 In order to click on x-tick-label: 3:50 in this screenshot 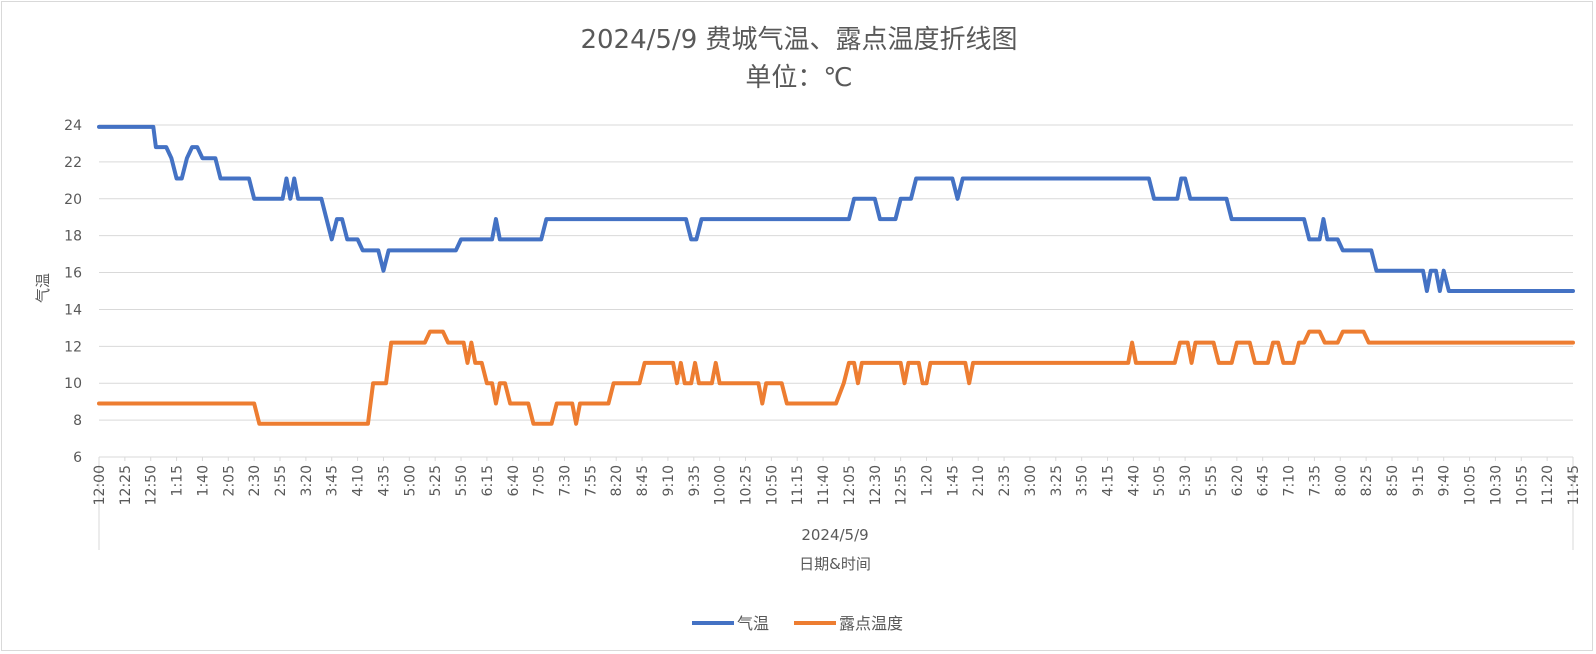, I will do `click(1083, 480)`.